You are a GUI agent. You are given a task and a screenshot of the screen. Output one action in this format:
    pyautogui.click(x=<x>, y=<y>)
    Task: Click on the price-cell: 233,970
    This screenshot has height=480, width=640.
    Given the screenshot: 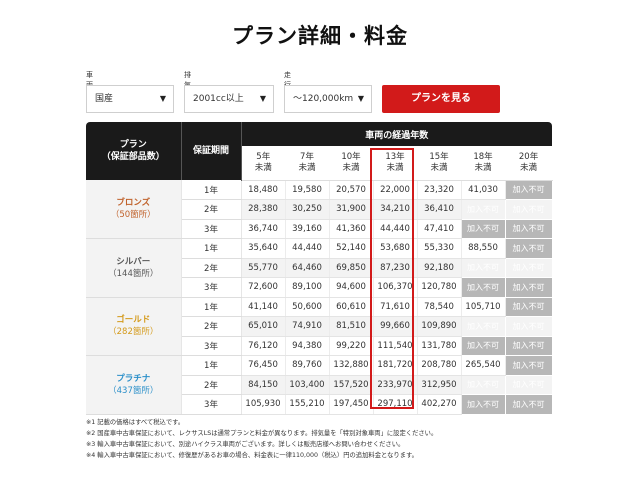 What is the action you would take?
    pyautogui.click(x=395, y=385)
    